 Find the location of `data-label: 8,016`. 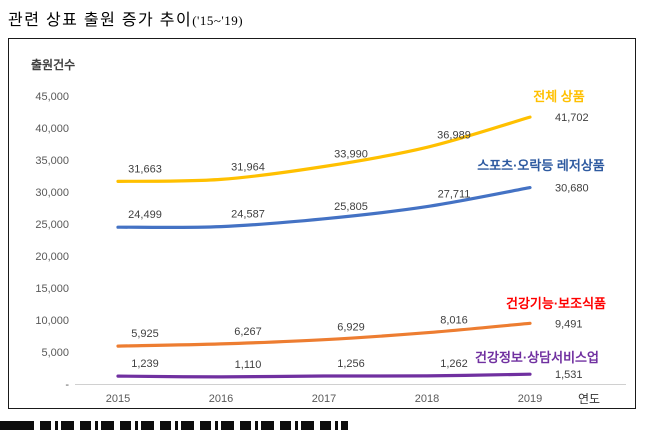

data-label: 8,016 is located at coordinates (454, 321).